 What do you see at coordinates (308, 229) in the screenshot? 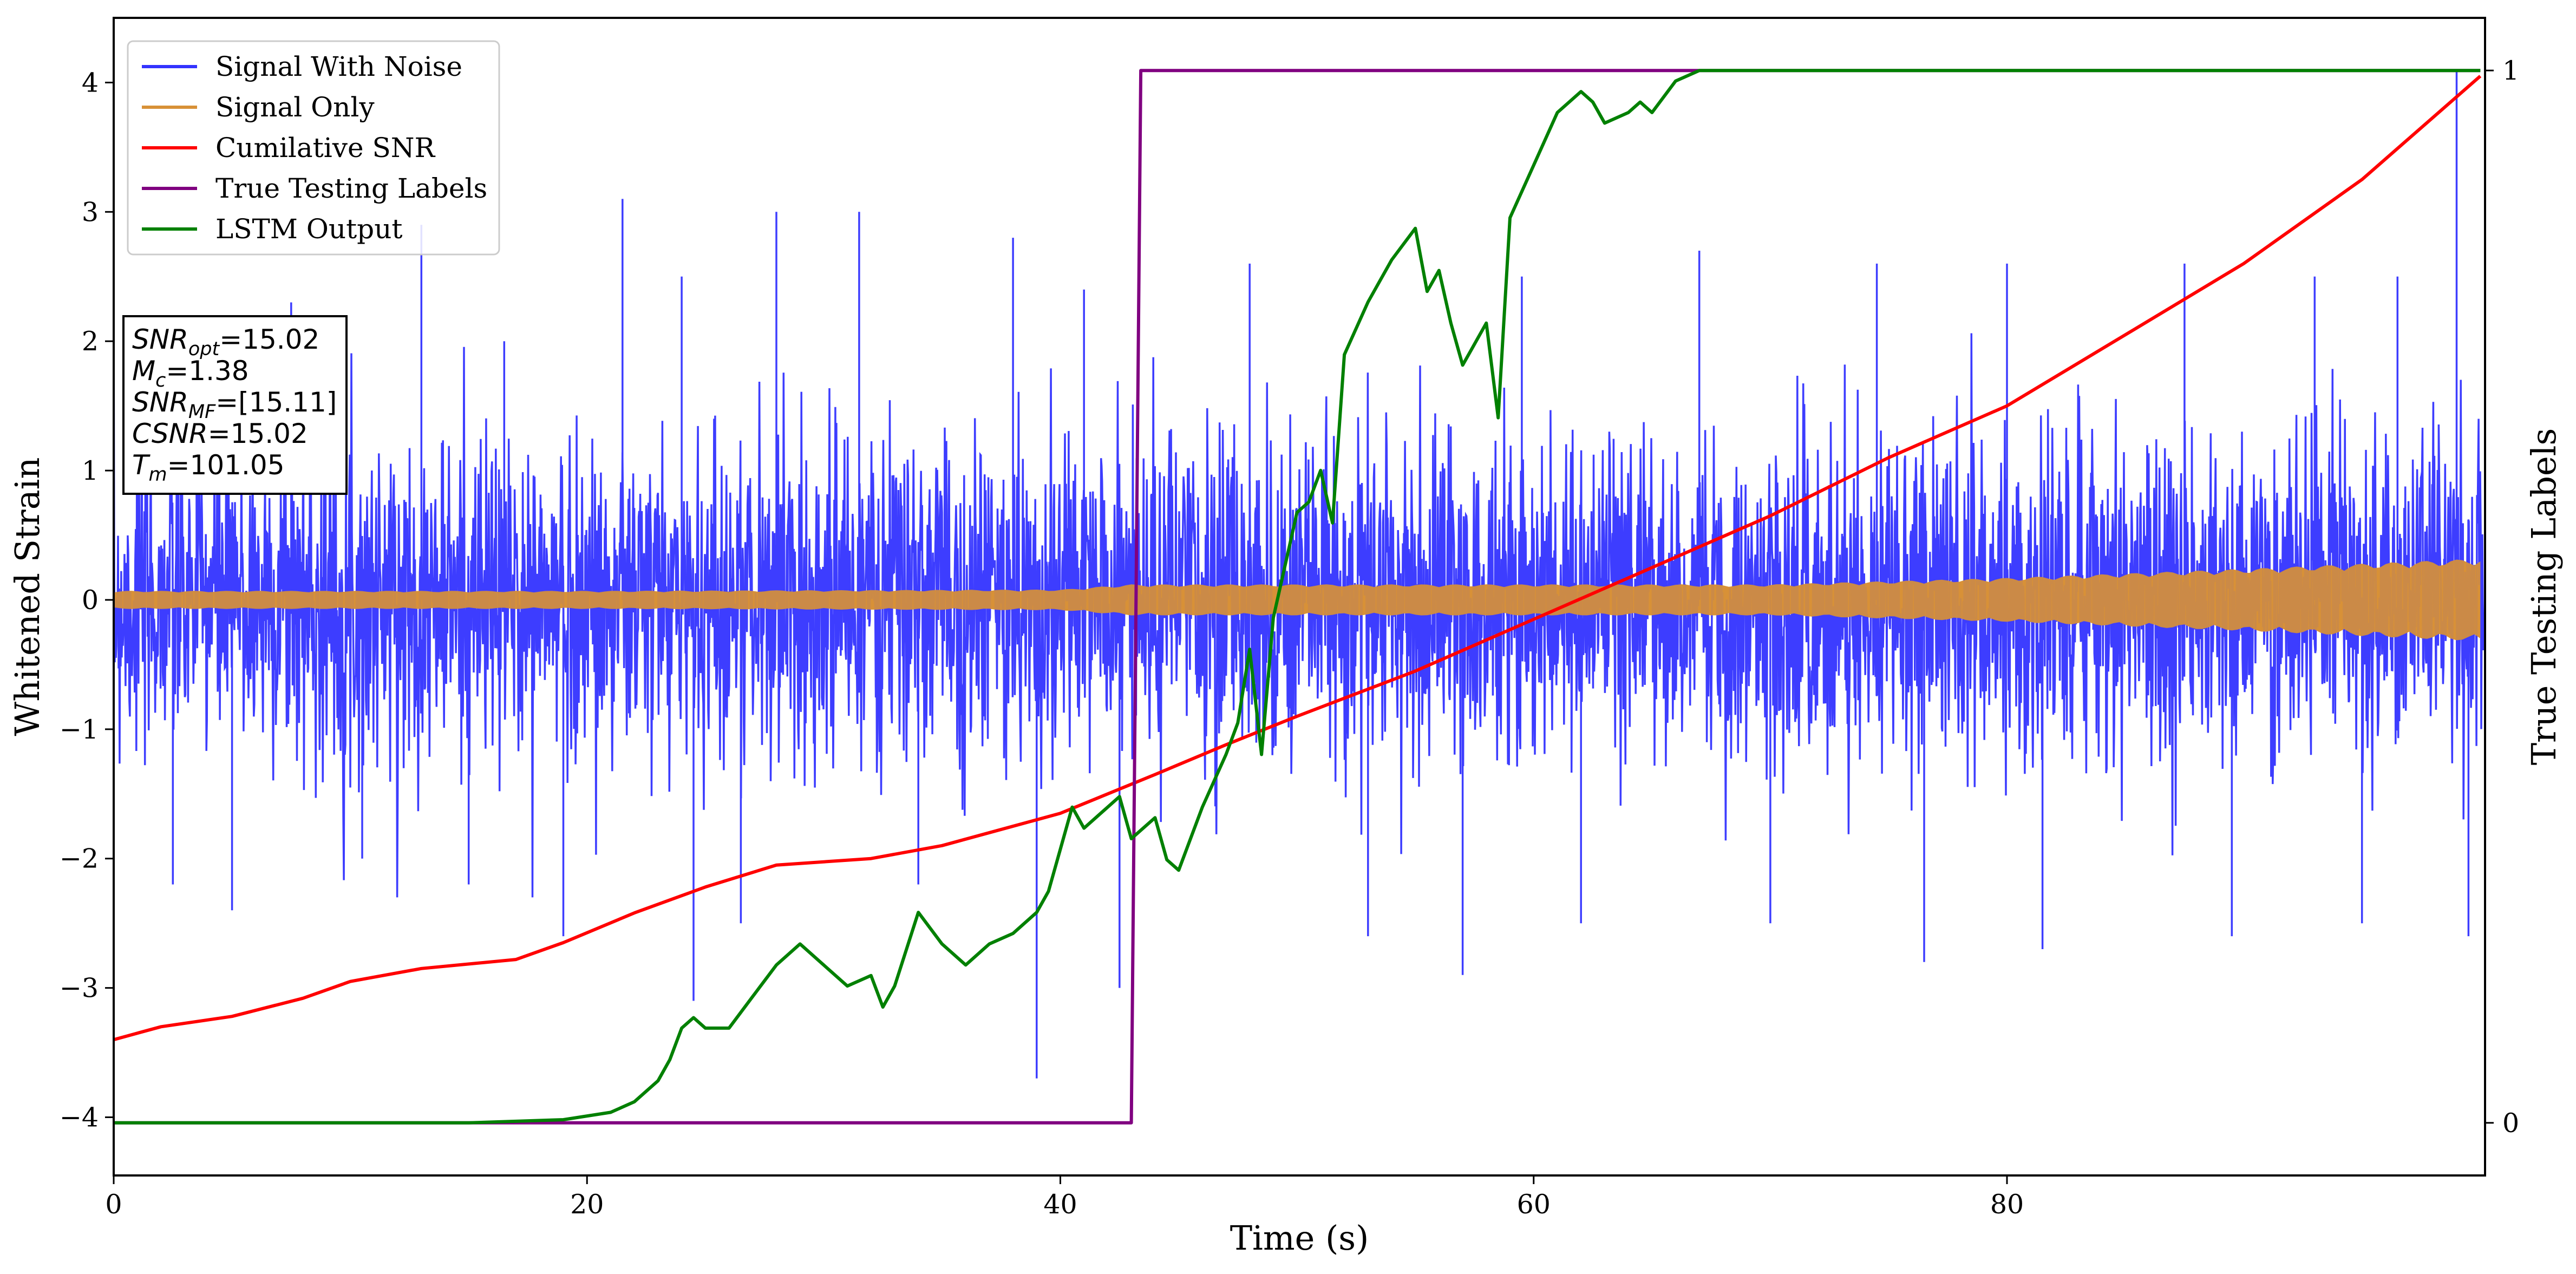
I see `legend-label: LSTM Output` at bounding box center [308, 229].